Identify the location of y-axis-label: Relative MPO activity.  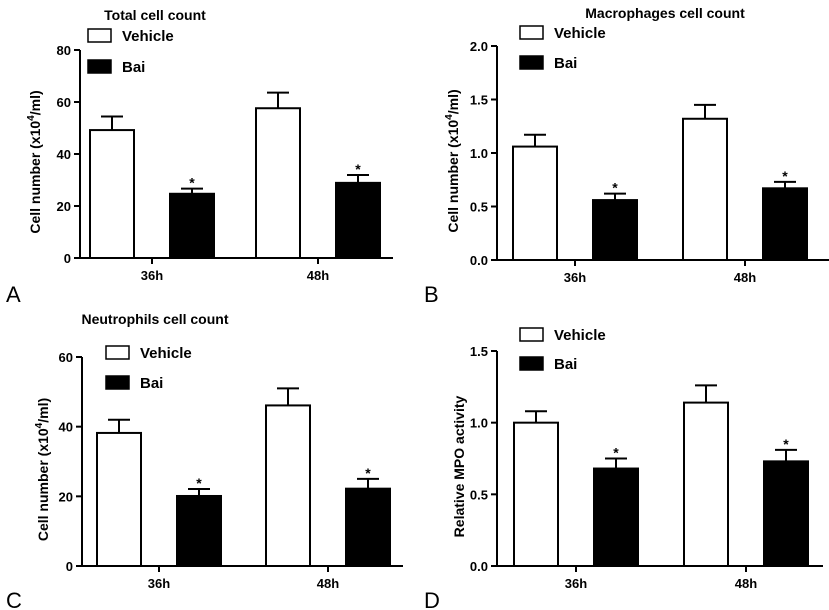
(459, 466).